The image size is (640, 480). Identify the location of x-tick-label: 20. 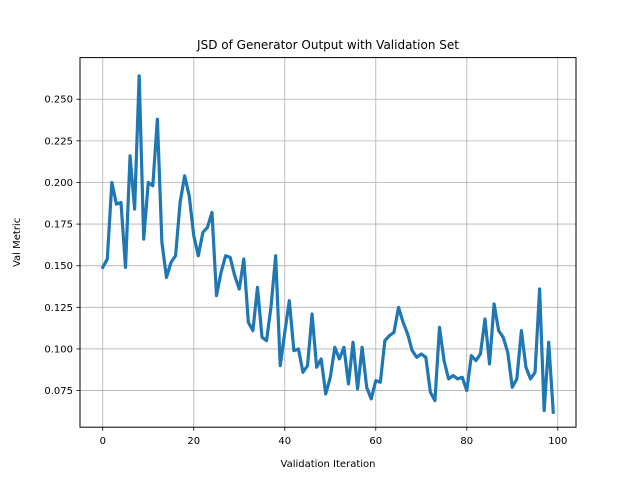
(193, 441).